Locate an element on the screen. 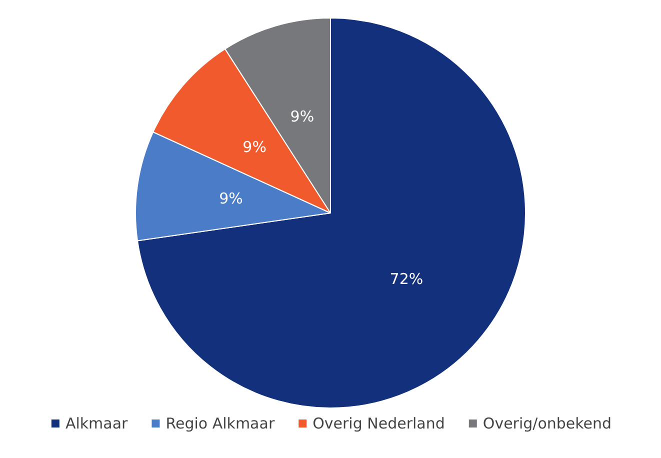 This screenshot has width=661, height=458. legend-label: Alkmaar is located at coordinates (97, 423).